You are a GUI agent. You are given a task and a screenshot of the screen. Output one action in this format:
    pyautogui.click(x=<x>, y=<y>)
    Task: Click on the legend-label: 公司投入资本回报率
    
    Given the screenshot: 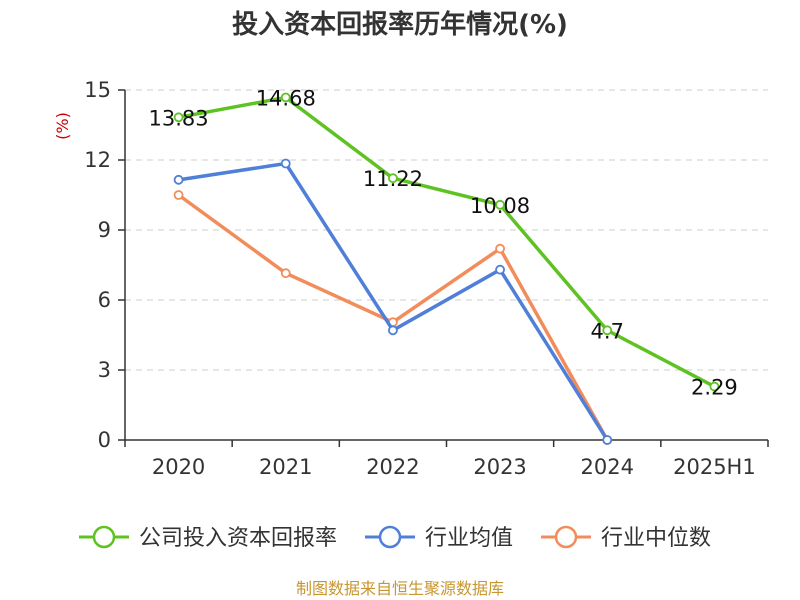 What is the action you would take?
    pyautogui.click(x=238, y=538)
    